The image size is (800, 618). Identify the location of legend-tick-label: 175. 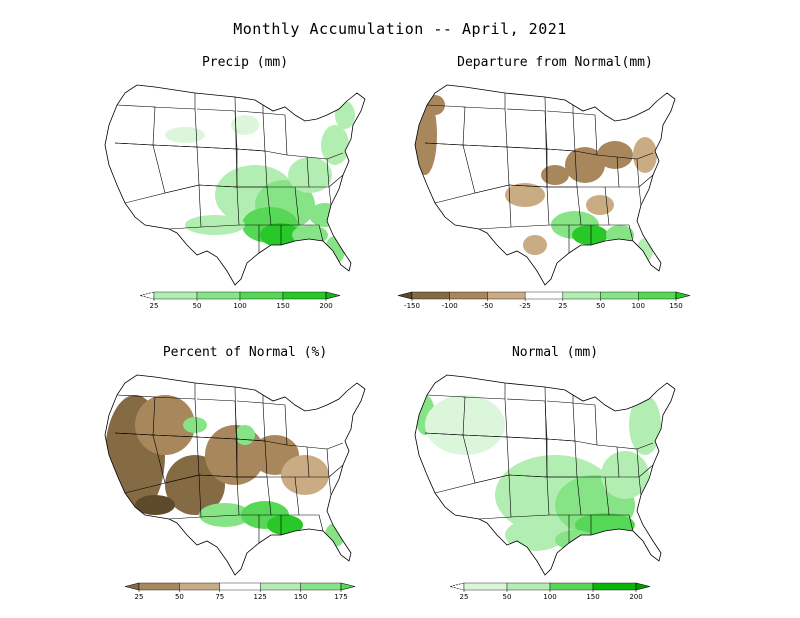
(340, 597).